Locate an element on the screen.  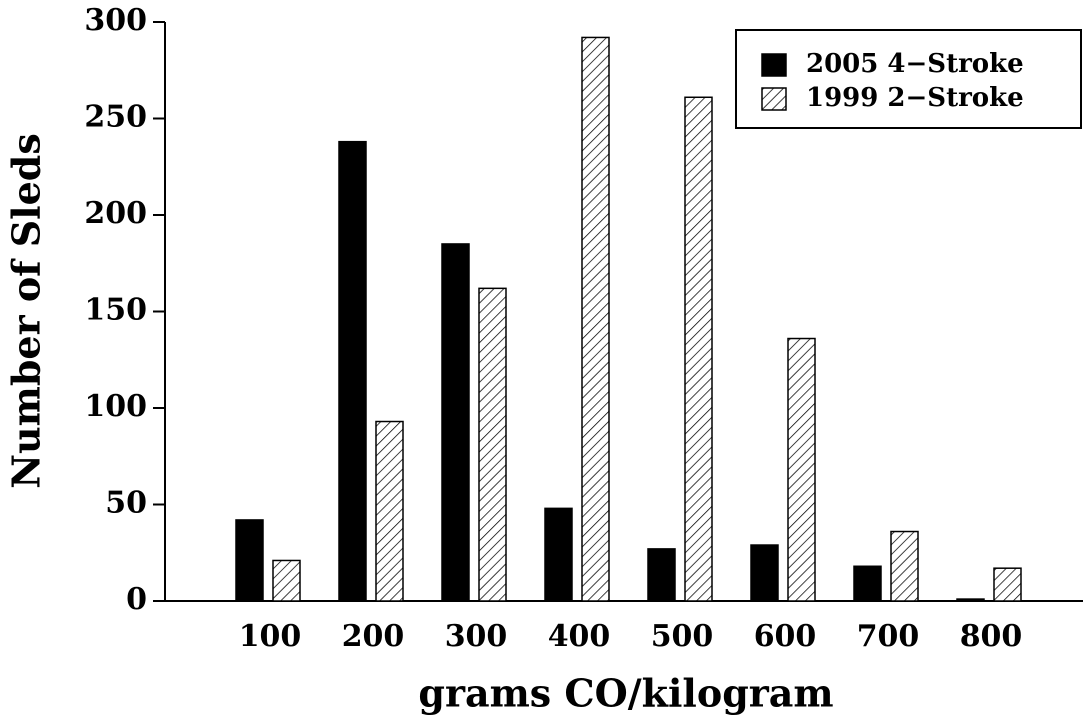
x-axis-label: grams CO/kilogram is located at coordinates (625, 693).